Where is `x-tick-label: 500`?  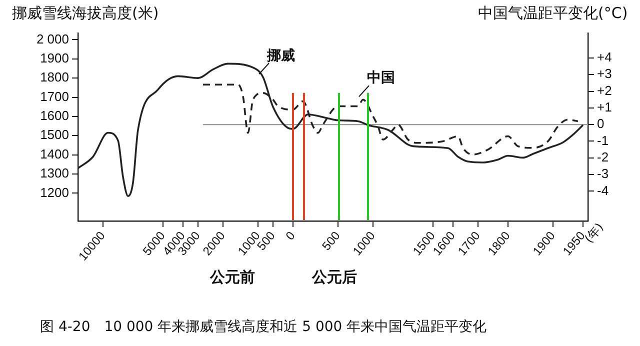
x-tick-label: 500 is located at coordinates (331, 241).